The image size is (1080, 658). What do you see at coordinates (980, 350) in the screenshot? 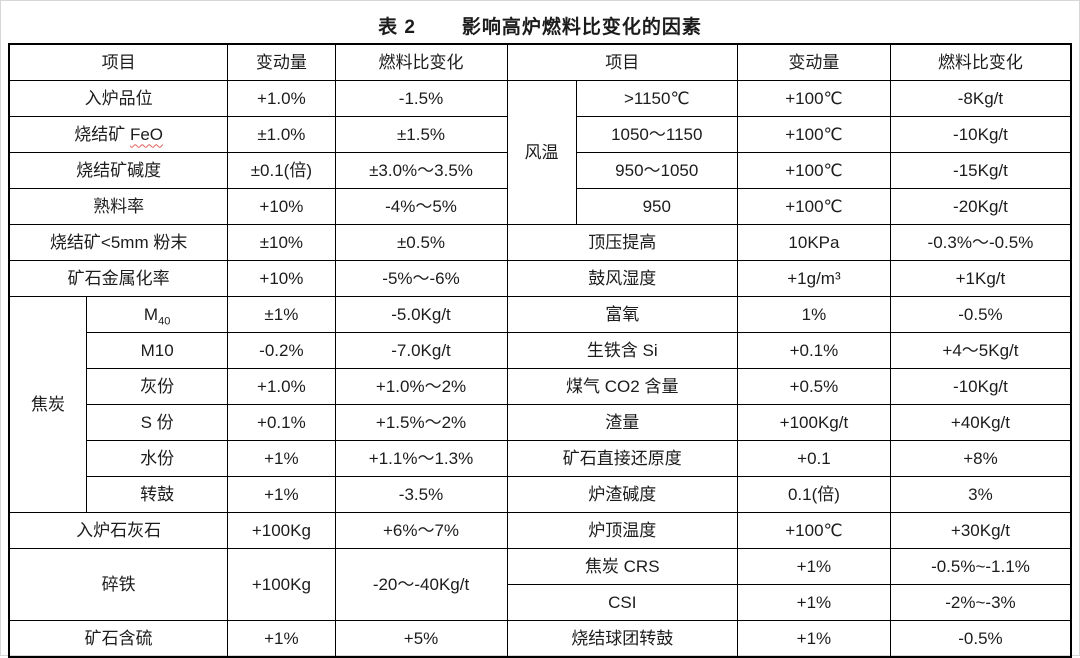
I see `cell-fuel: +4～5Kg/t` at bounding box center [980, 350].